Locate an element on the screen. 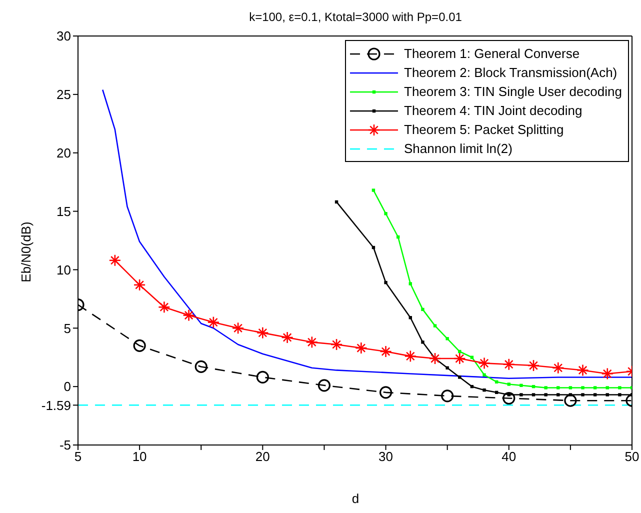  y-tick-label: 15 is located at coordinates (63, 211).